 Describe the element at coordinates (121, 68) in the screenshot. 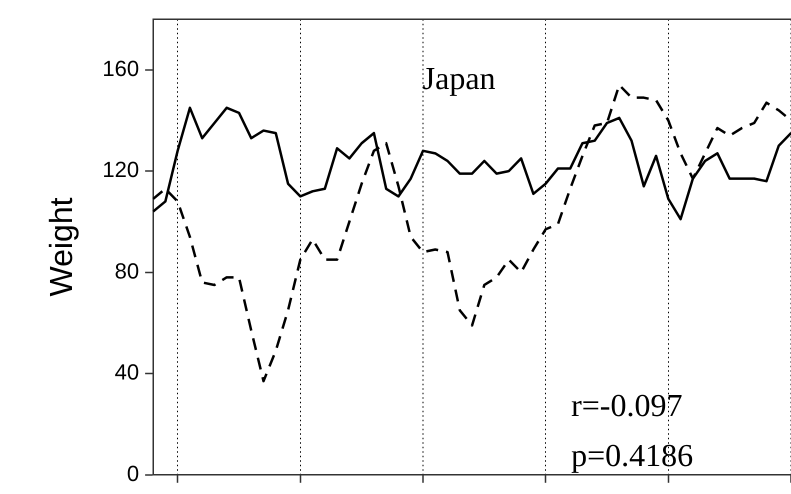

I see `y-tick-label: 160` at that location.